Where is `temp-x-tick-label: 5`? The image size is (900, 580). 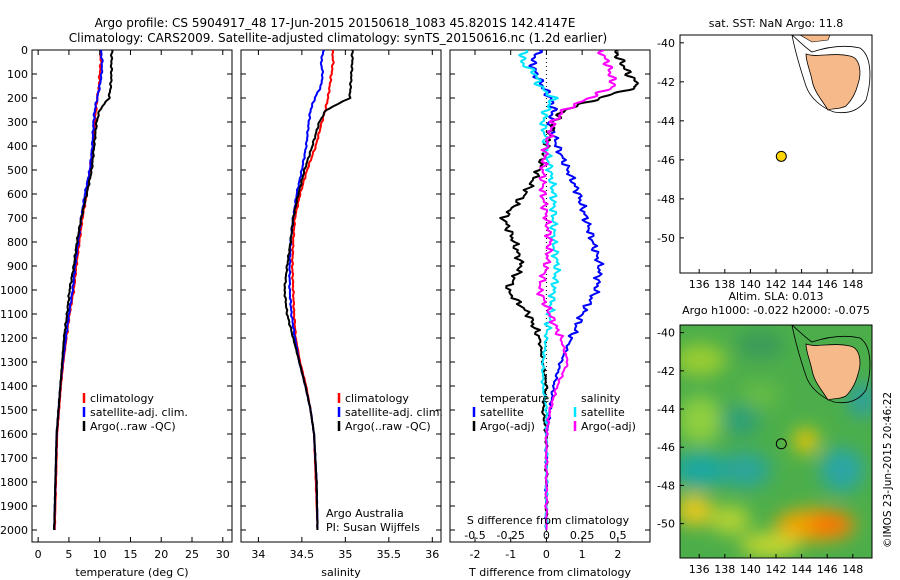 temp-x-tick-label: 5 is located at coordinates (68, 554).